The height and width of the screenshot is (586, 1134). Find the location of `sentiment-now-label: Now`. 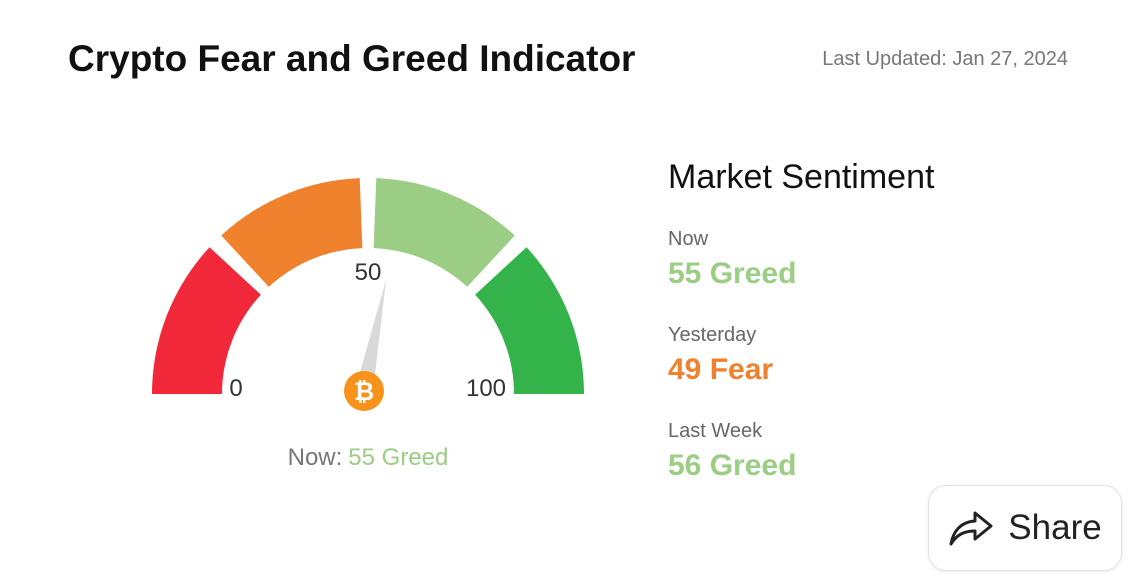

sentiment-now-label: Now is located at coordinates (688, 239).